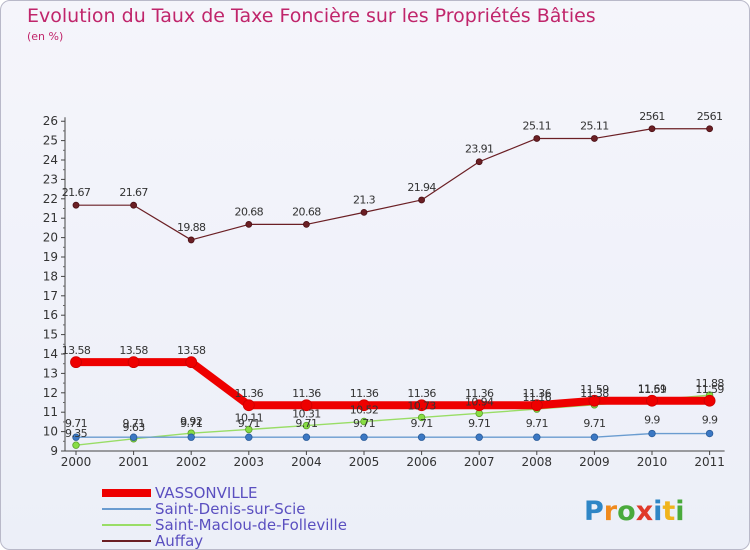  Describe the element at coordinates (251, 525) in the screenshot. I see `legend-label: Saint-Maclou-de-Folleville` at that location.